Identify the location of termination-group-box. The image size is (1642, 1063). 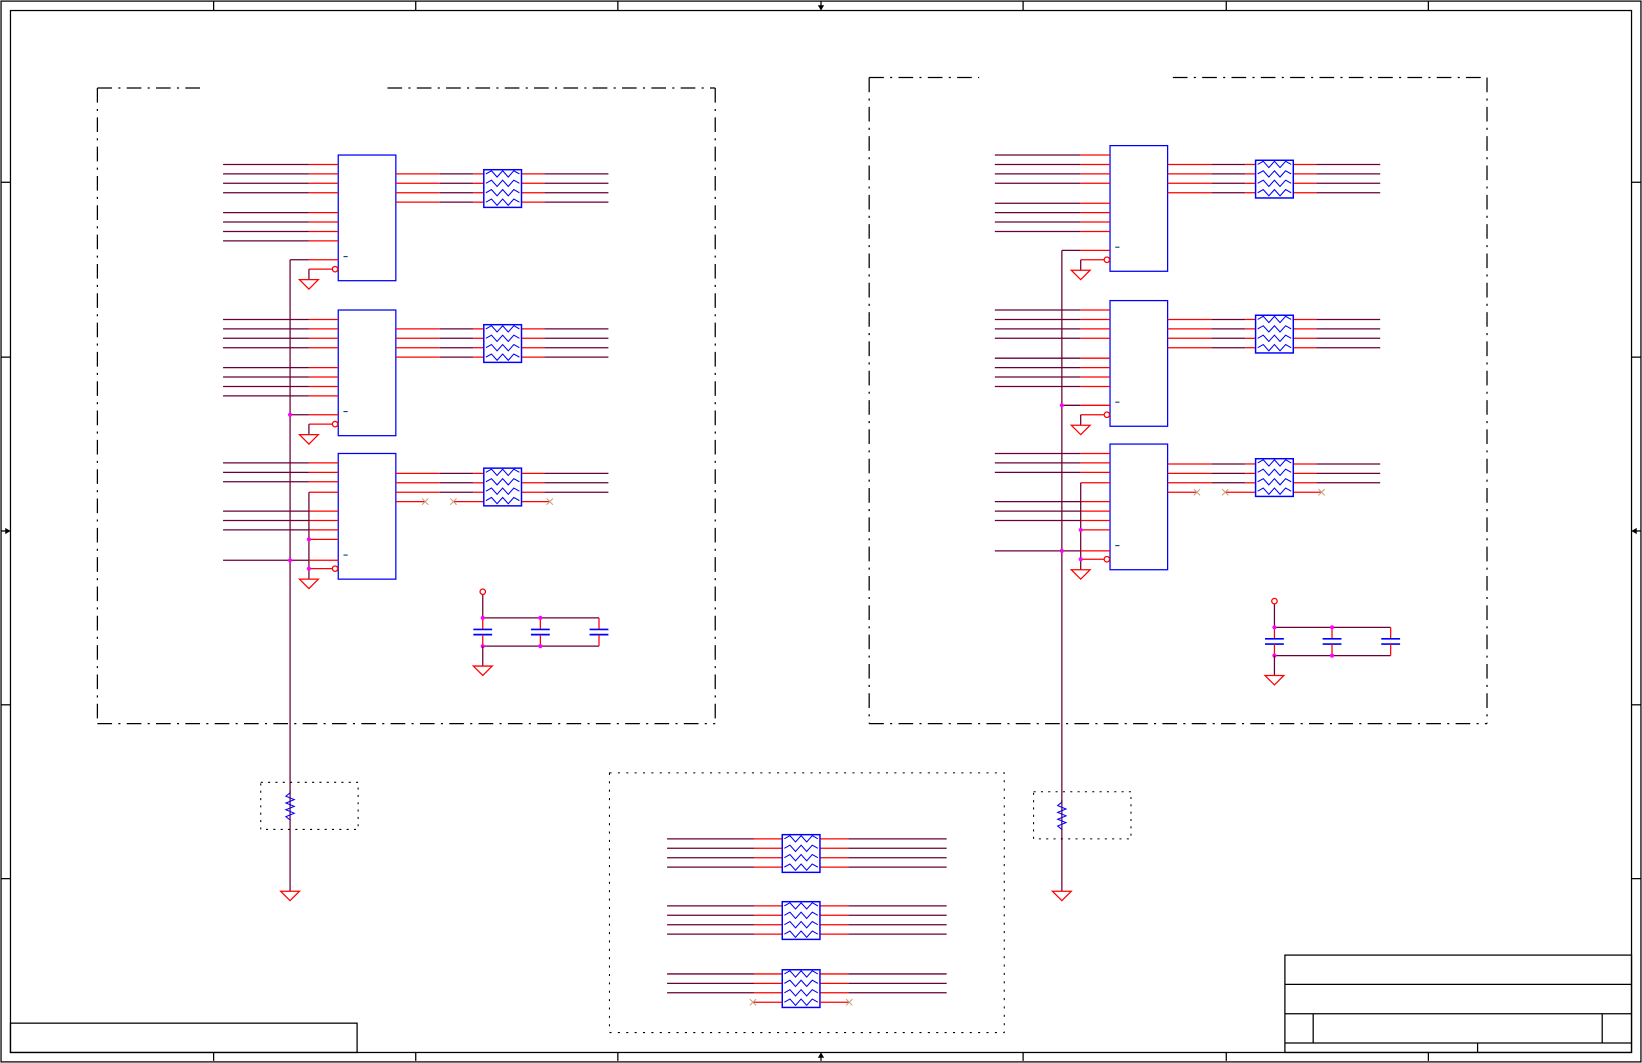
(806, 903).